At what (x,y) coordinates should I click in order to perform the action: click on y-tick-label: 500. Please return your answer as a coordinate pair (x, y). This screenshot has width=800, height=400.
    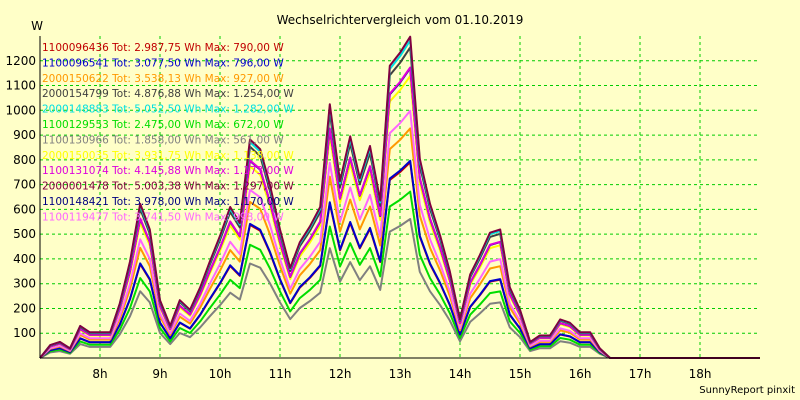
    Looking at the image, I should click on (24, 234).